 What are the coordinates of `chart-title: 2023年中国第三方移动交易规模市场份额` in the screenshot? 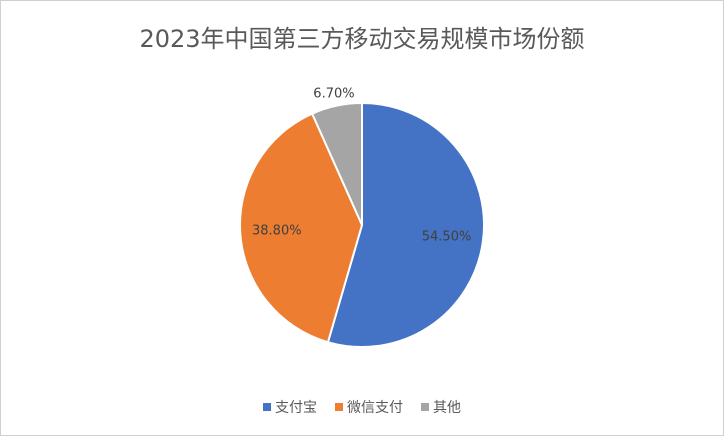 It's located at (361, 39).